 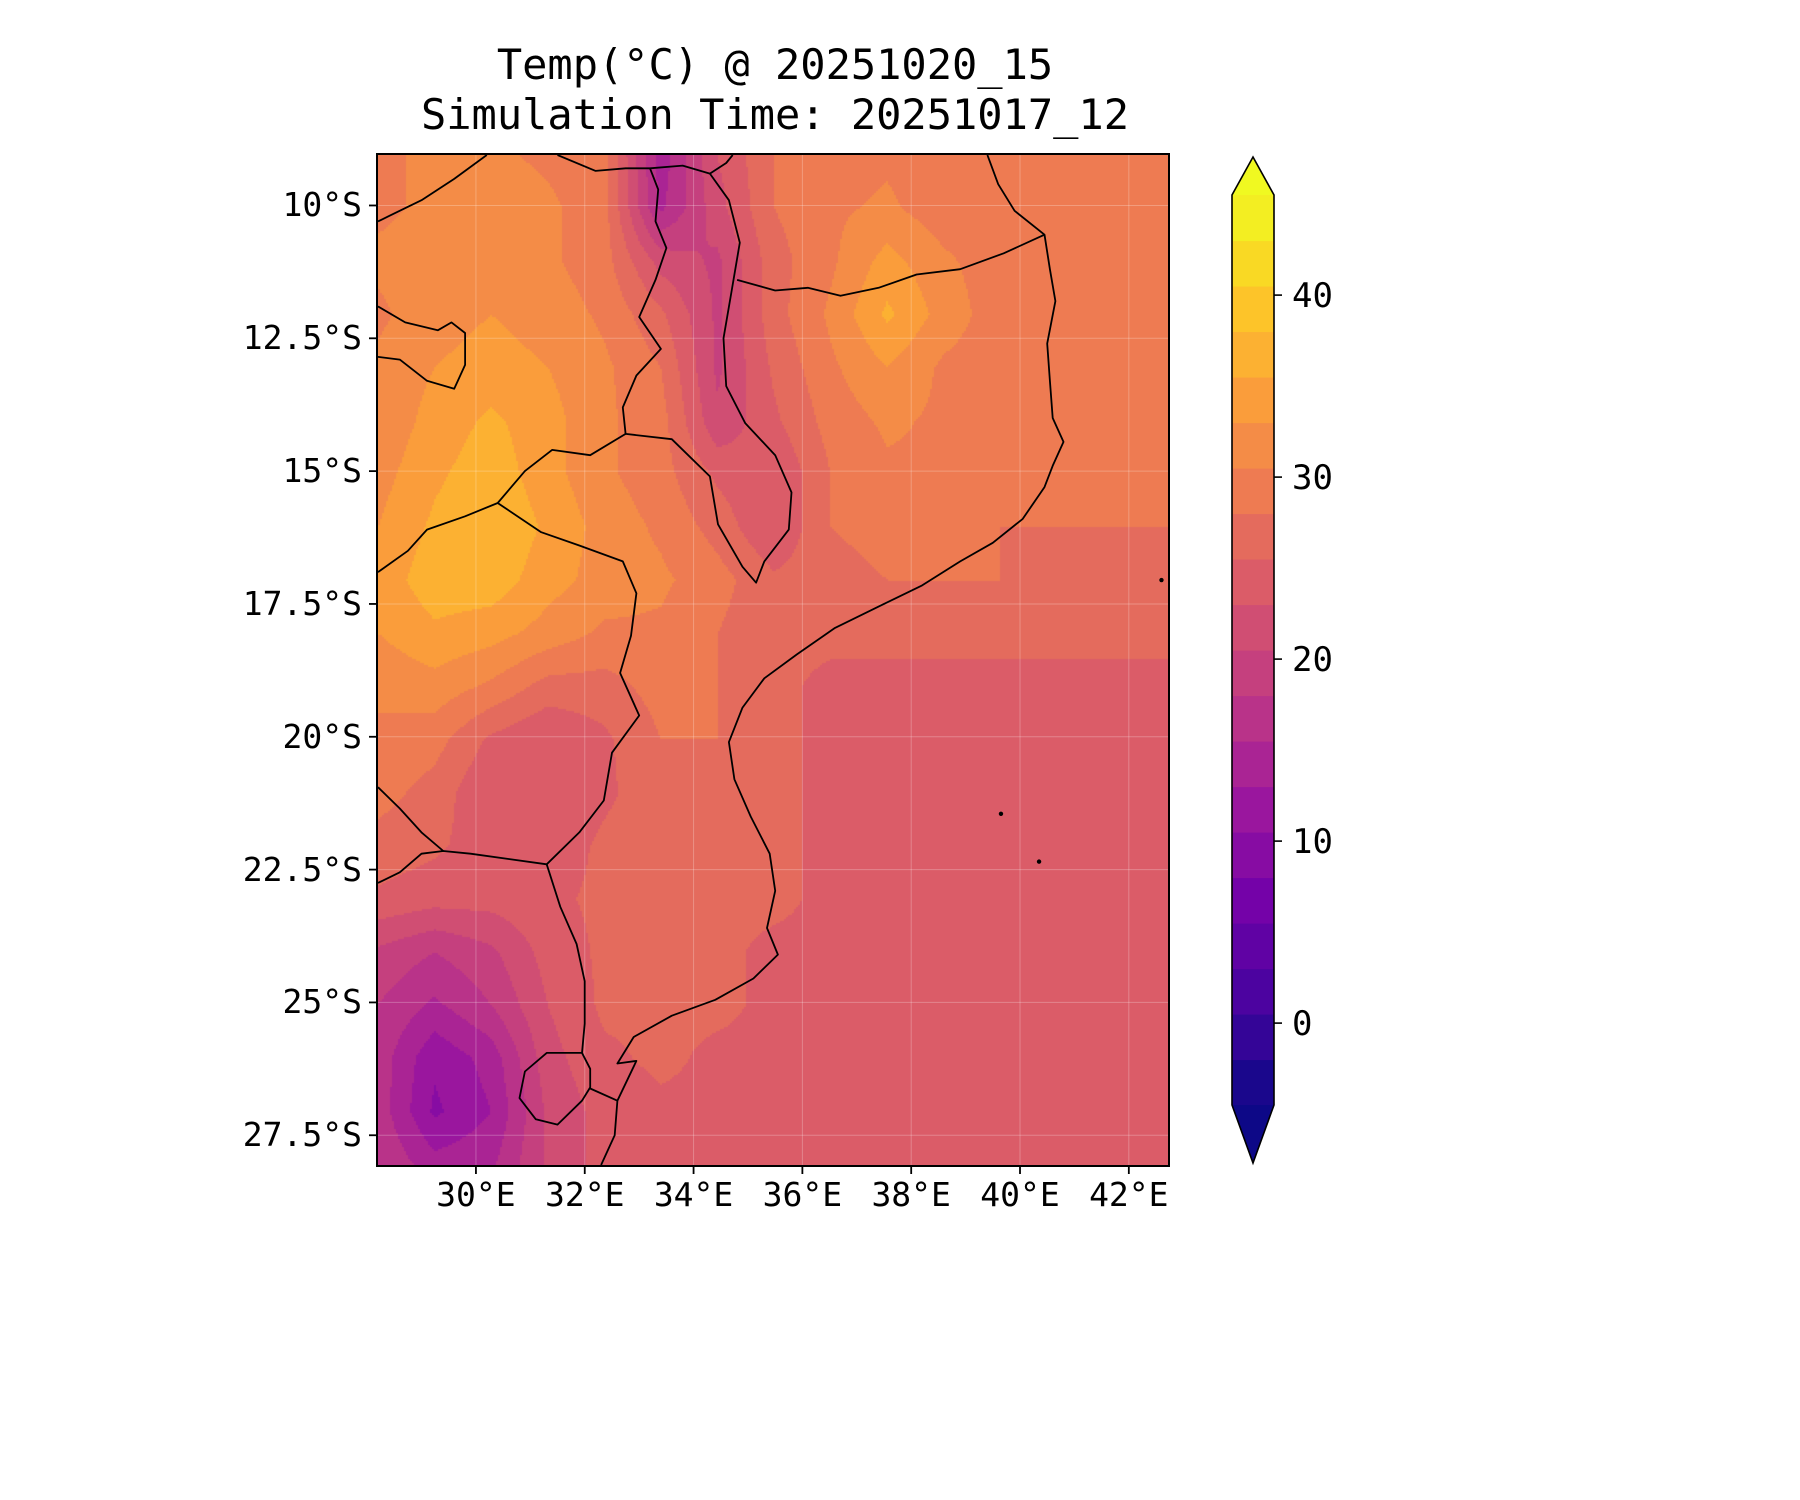 I want to click on y-axis-tick-label: 15°S, so click(x=322, y=471).